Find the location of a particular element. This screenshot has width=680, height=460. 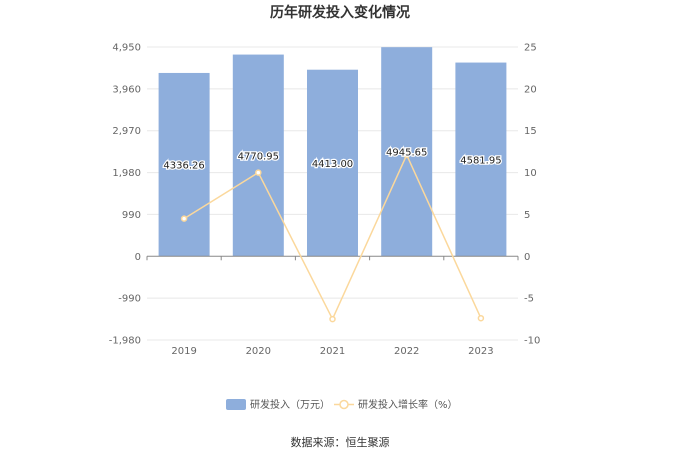

bar-2022 is located at coordinates (407, 152).